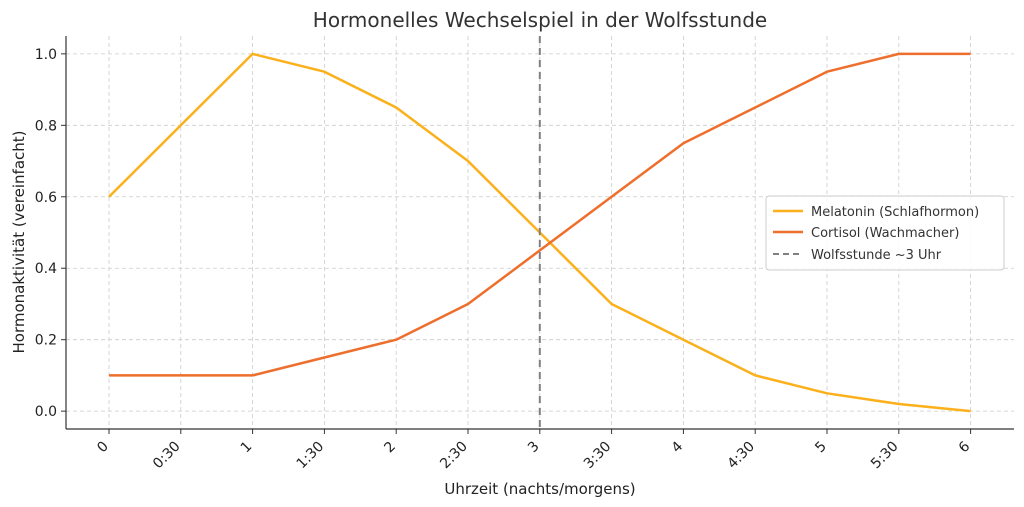 This screenshot has height=507, width=1024. Describe the element at coordinates (539, 489) in the screenshot. I see `x-axis-label: Uhrzeit (nachts/morgens)` at that location.